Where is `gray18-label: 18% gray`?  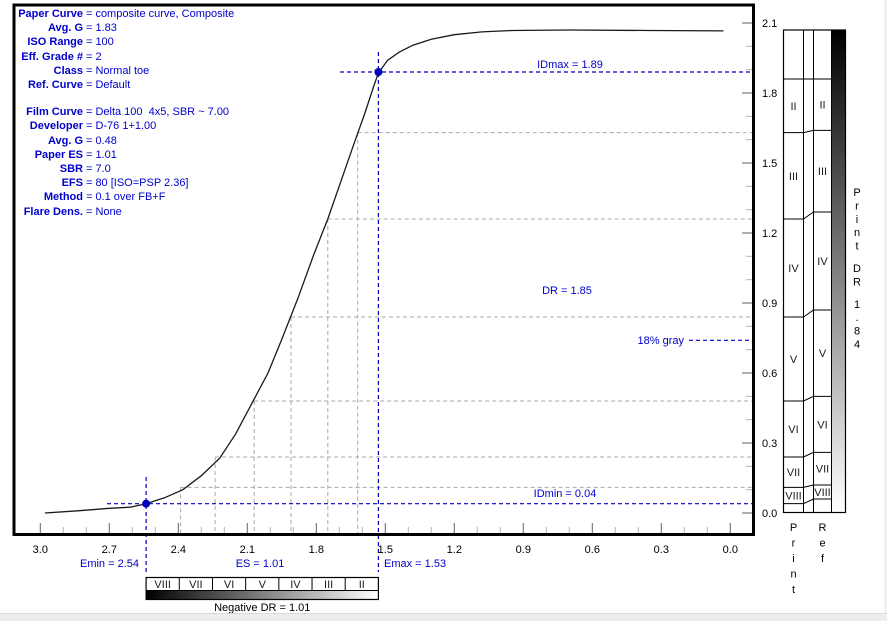
gray18-label: 18% gray is located at coordinates (661, 341).